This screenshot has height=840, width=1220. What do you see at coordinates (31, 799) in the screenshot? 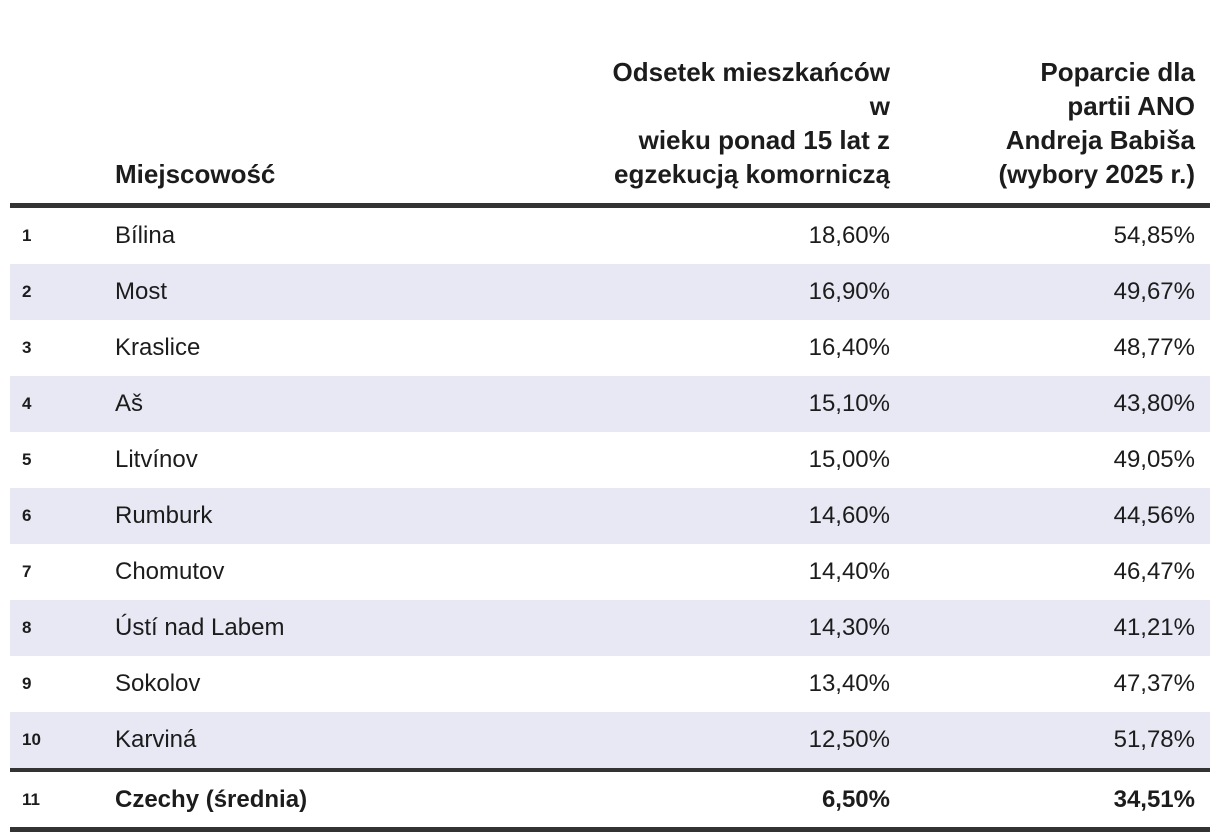
I see `row-rank: 11` at bounding box center [31, 799].